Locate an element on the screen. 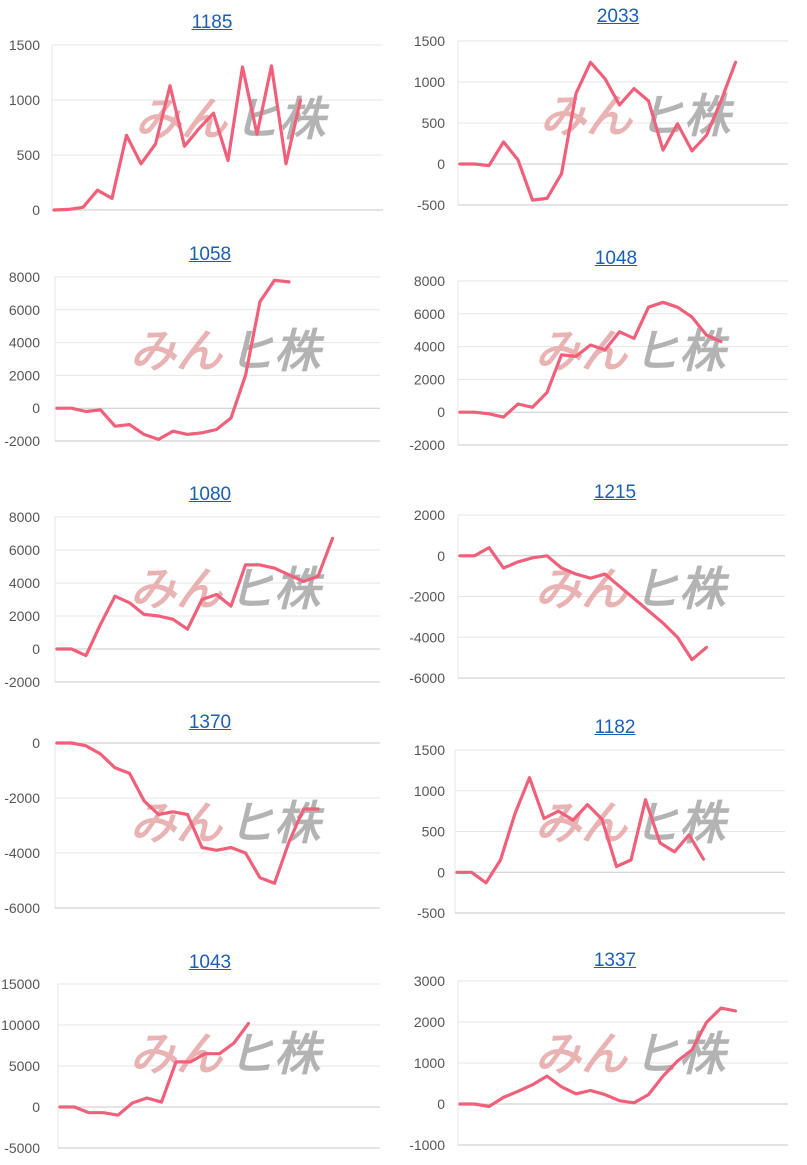 The height and width of the screenshot is (1165, 807). chart-title-link: 1370 is located at coordinates (210, 722).